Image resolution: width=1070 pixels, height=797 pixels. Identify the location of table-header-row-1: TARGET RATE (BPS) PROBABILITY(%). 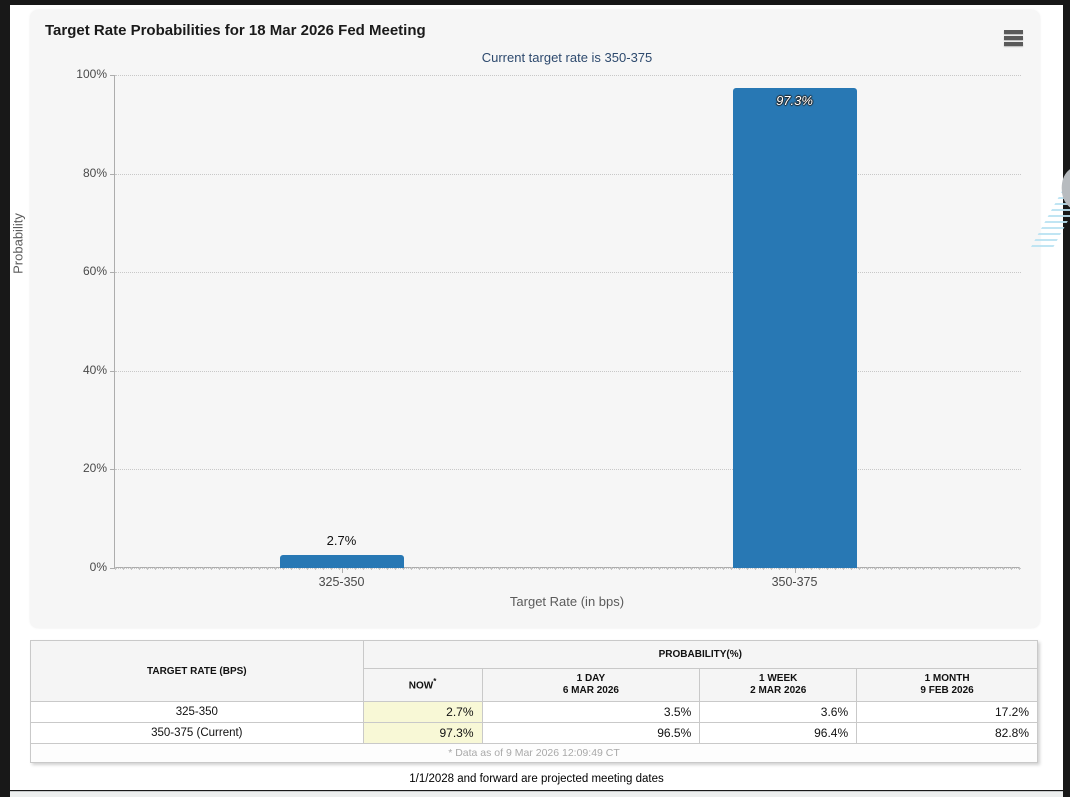
(534, 671).